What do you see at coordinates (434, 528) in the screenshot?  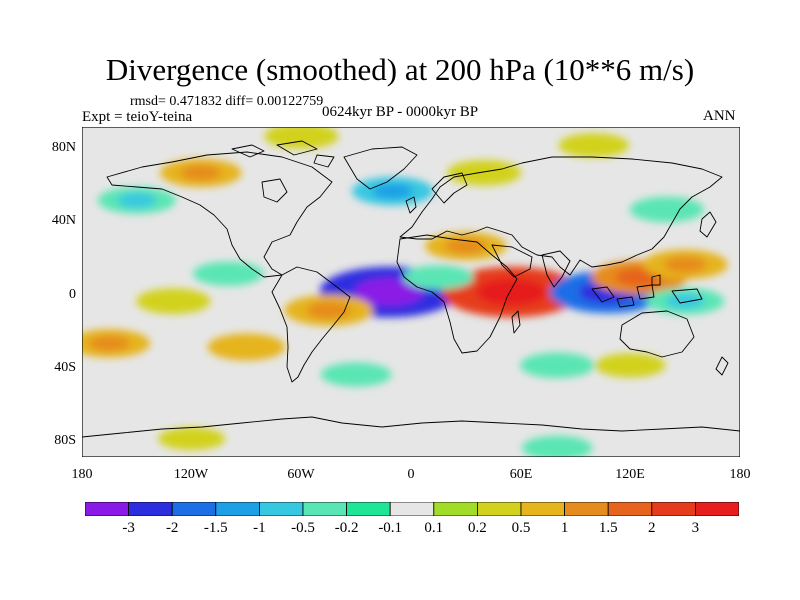 I see `colorbar-label: 0.1` at bounding box center [434, 528].